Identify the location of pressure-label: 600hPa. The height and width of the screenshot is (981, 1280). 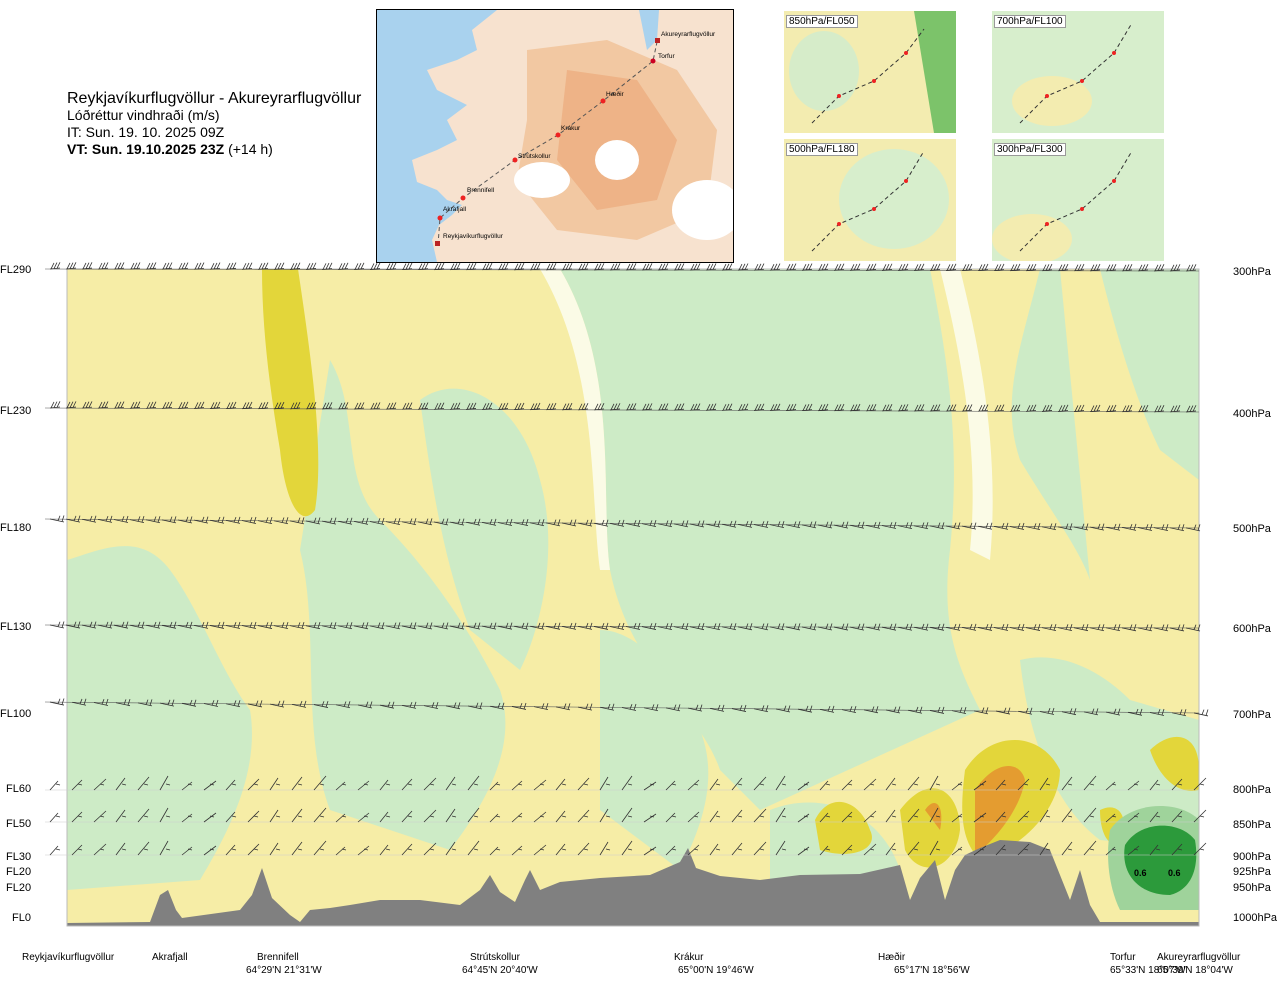
(1252, 629).